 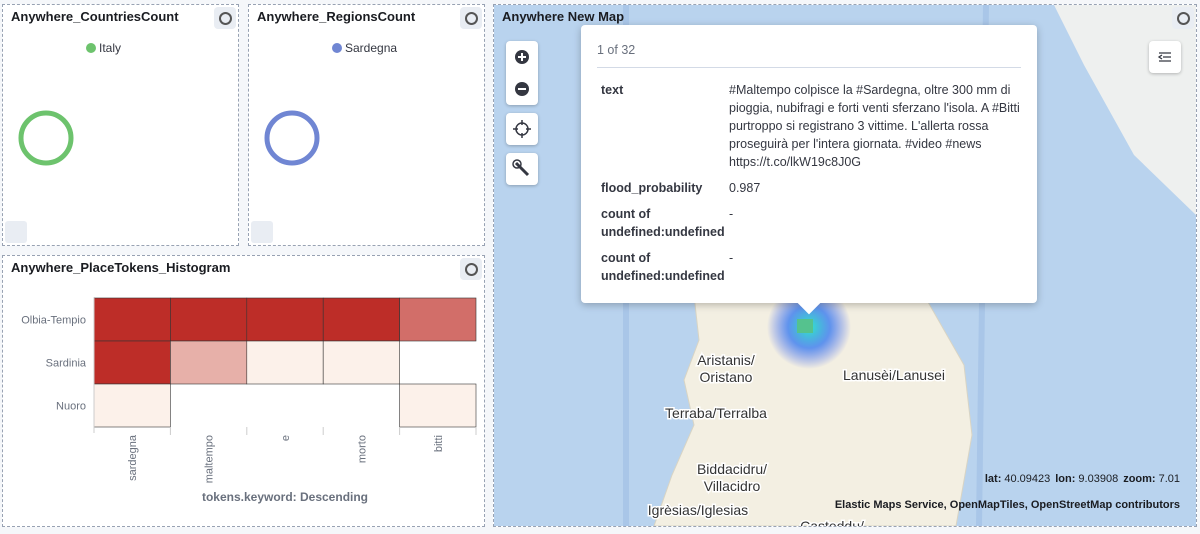 I want to click on legend-label: Sardegna, so click(x=371, y=48).